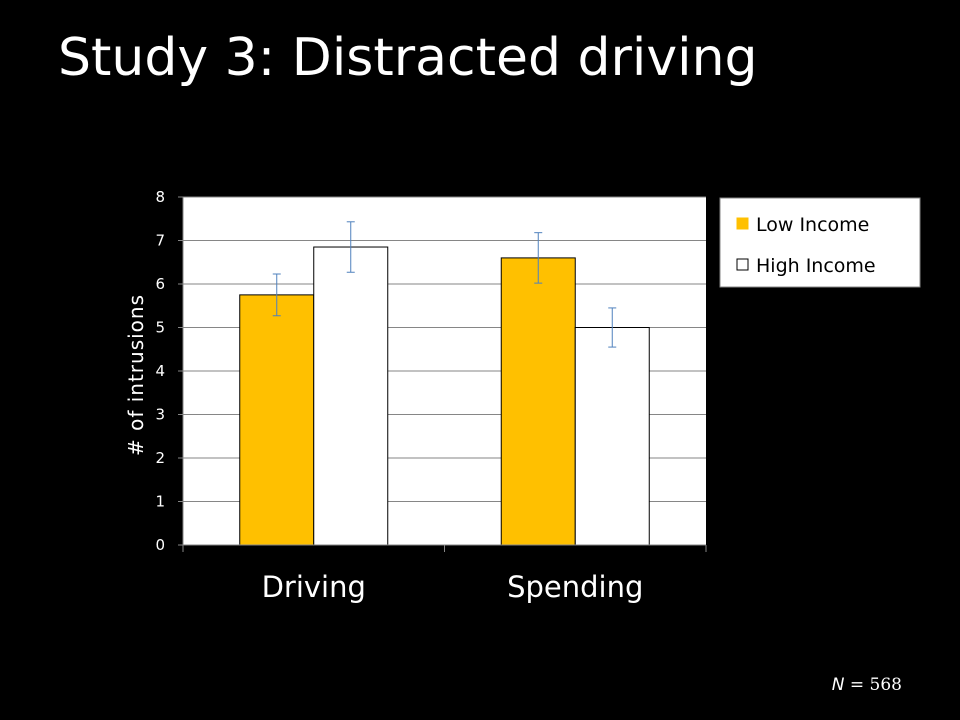 The width and height of the screenshot is (960, 720). What do you see at coordinates (160, 197) in the screenshot?
I see `y-tick-label: 8` at bounding box center [160, 197].